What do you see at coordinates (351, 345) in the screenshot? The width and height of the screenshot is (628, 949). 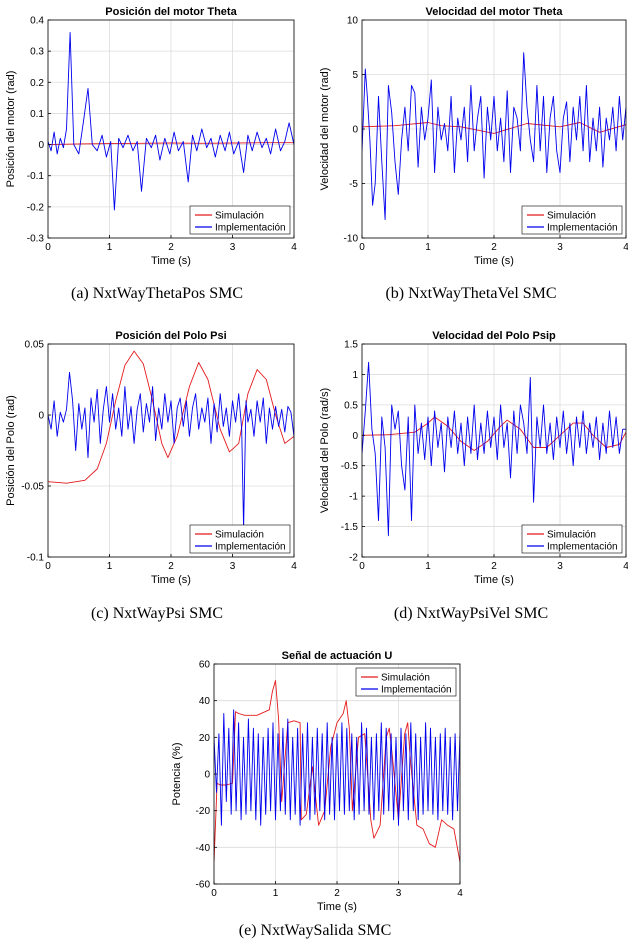 I see `chart-d-ytick-label-7: 1.5` at bounding box center [351, 345].